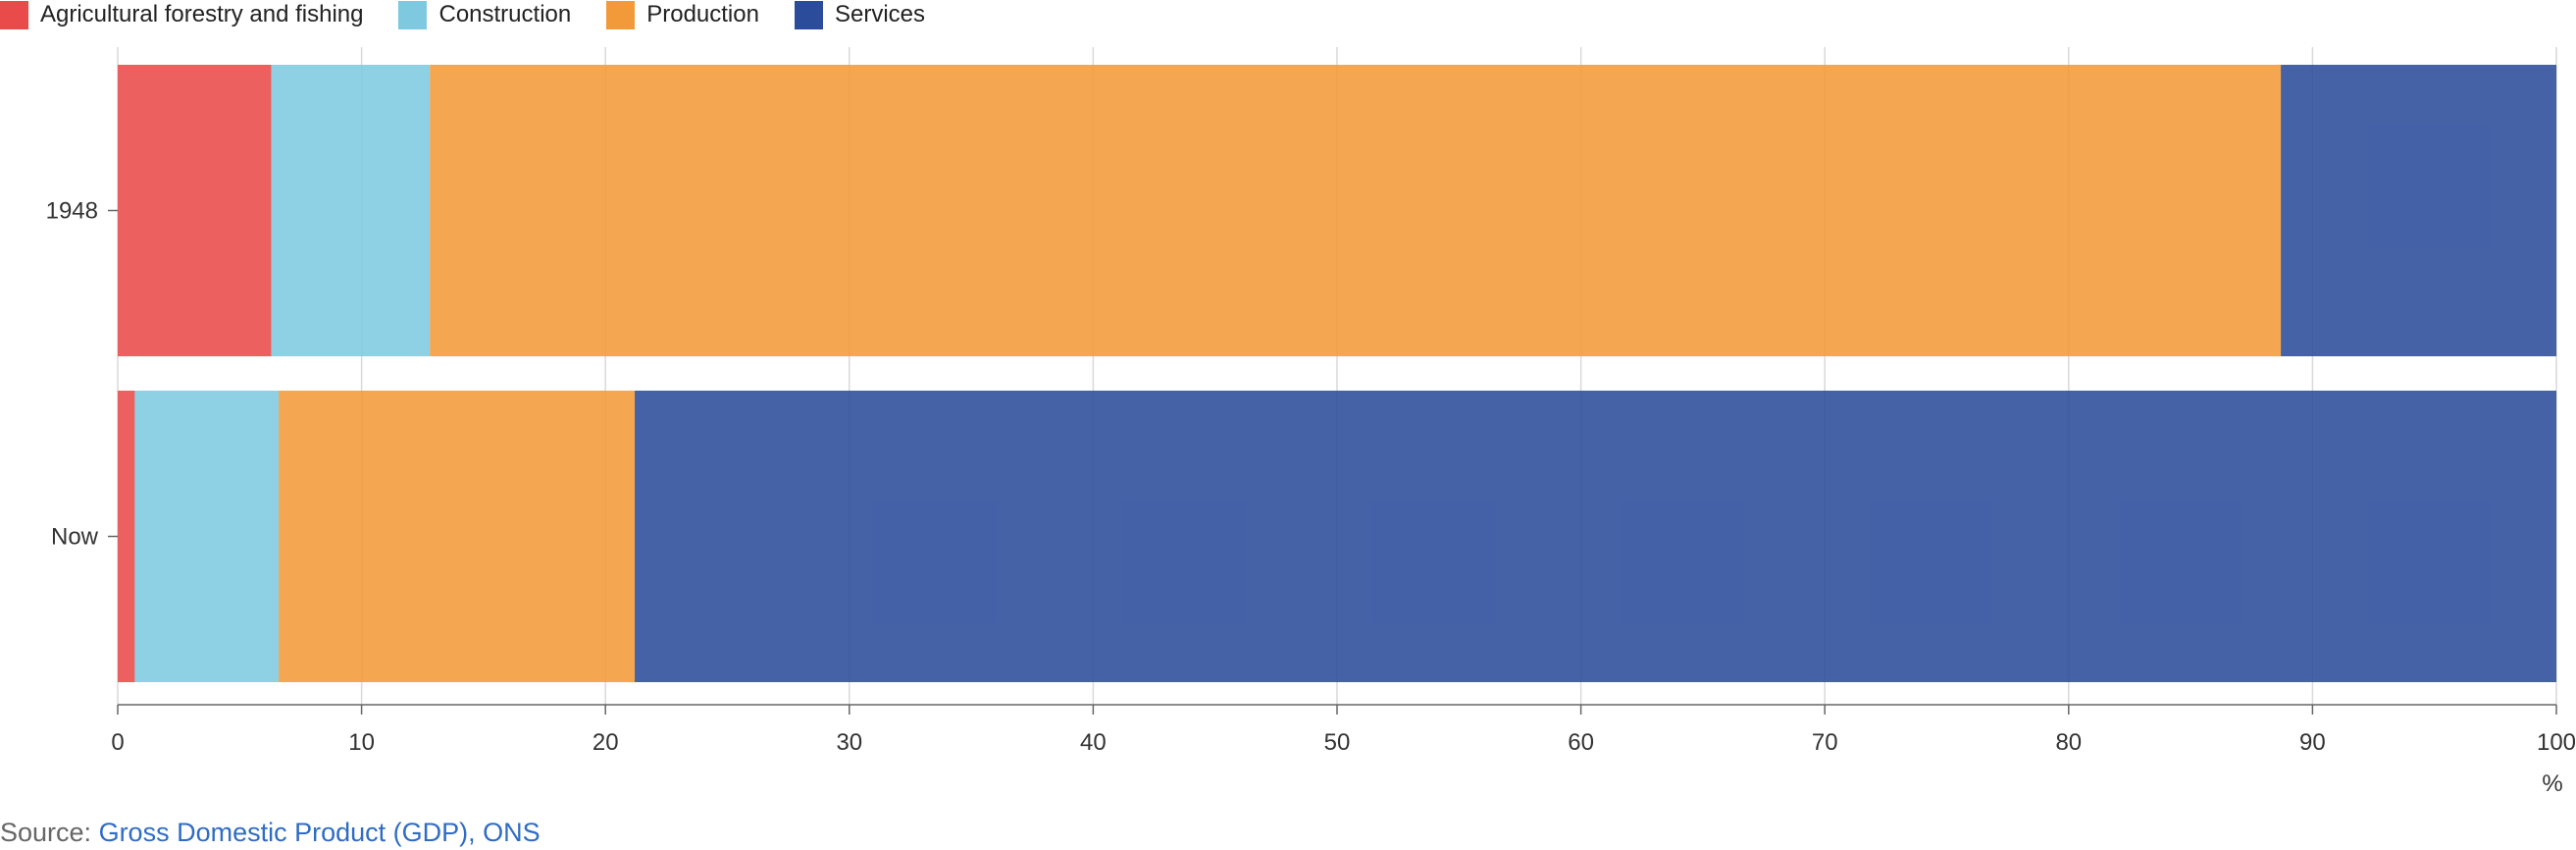 The width and height of the screenshot is (2576, 850). Describe the element at coordinates (1825, 742) in the screenshot. I see `x-tick-label-70: 70` at that location.